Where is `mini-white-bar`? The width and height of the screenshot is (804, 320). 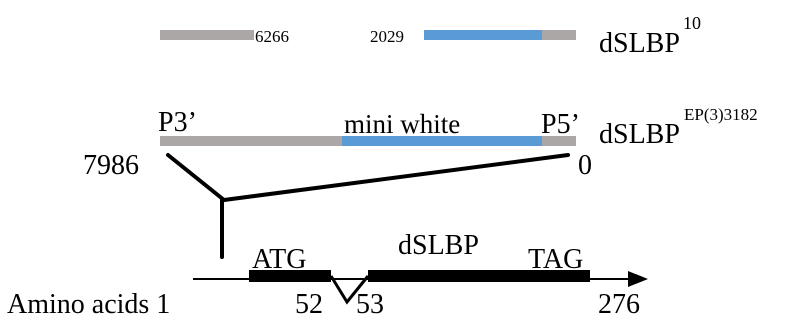 mini-white-bar is located at coordinates (442, 141).